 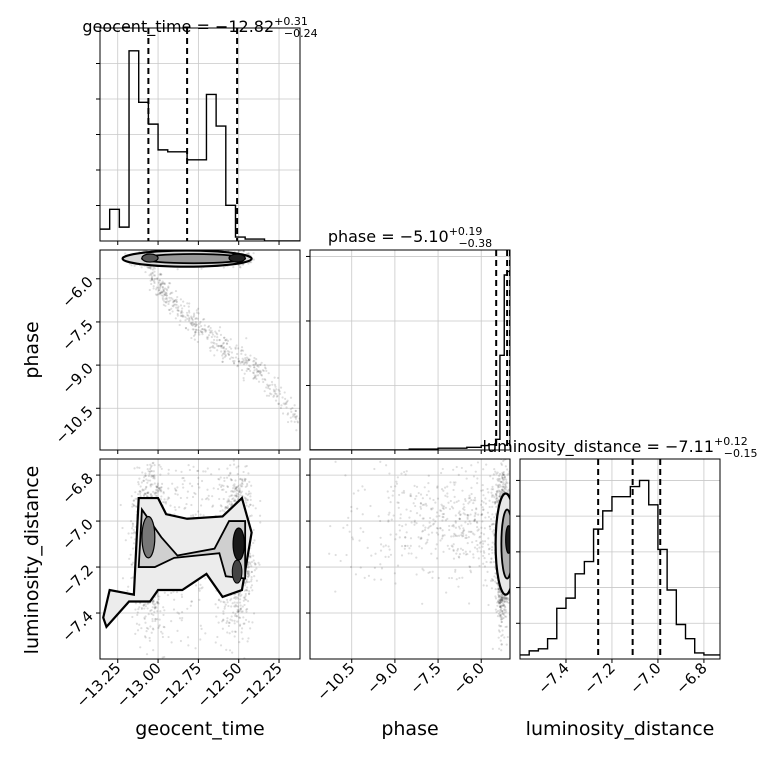 What do you see at coordinates (201, 348) in the screenshot?
I see `panel-phase-vs-geocent-time` at bounding box center [201, 348].